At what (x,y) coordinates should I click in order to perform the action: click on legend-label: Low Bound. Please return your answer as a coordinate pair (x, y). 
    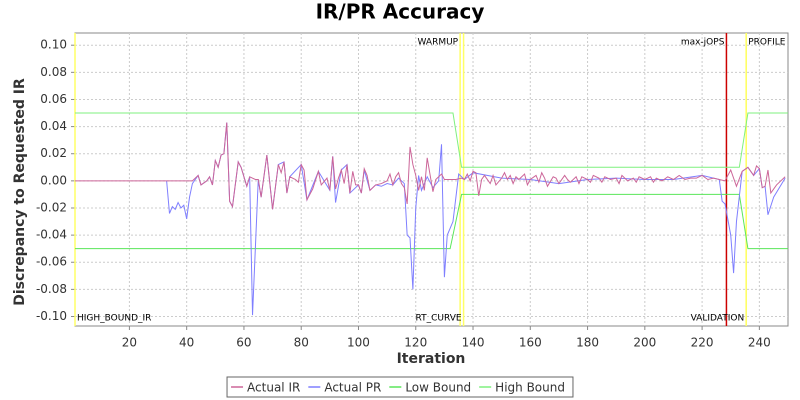
    Looking at the image, I should click on (438, 388).